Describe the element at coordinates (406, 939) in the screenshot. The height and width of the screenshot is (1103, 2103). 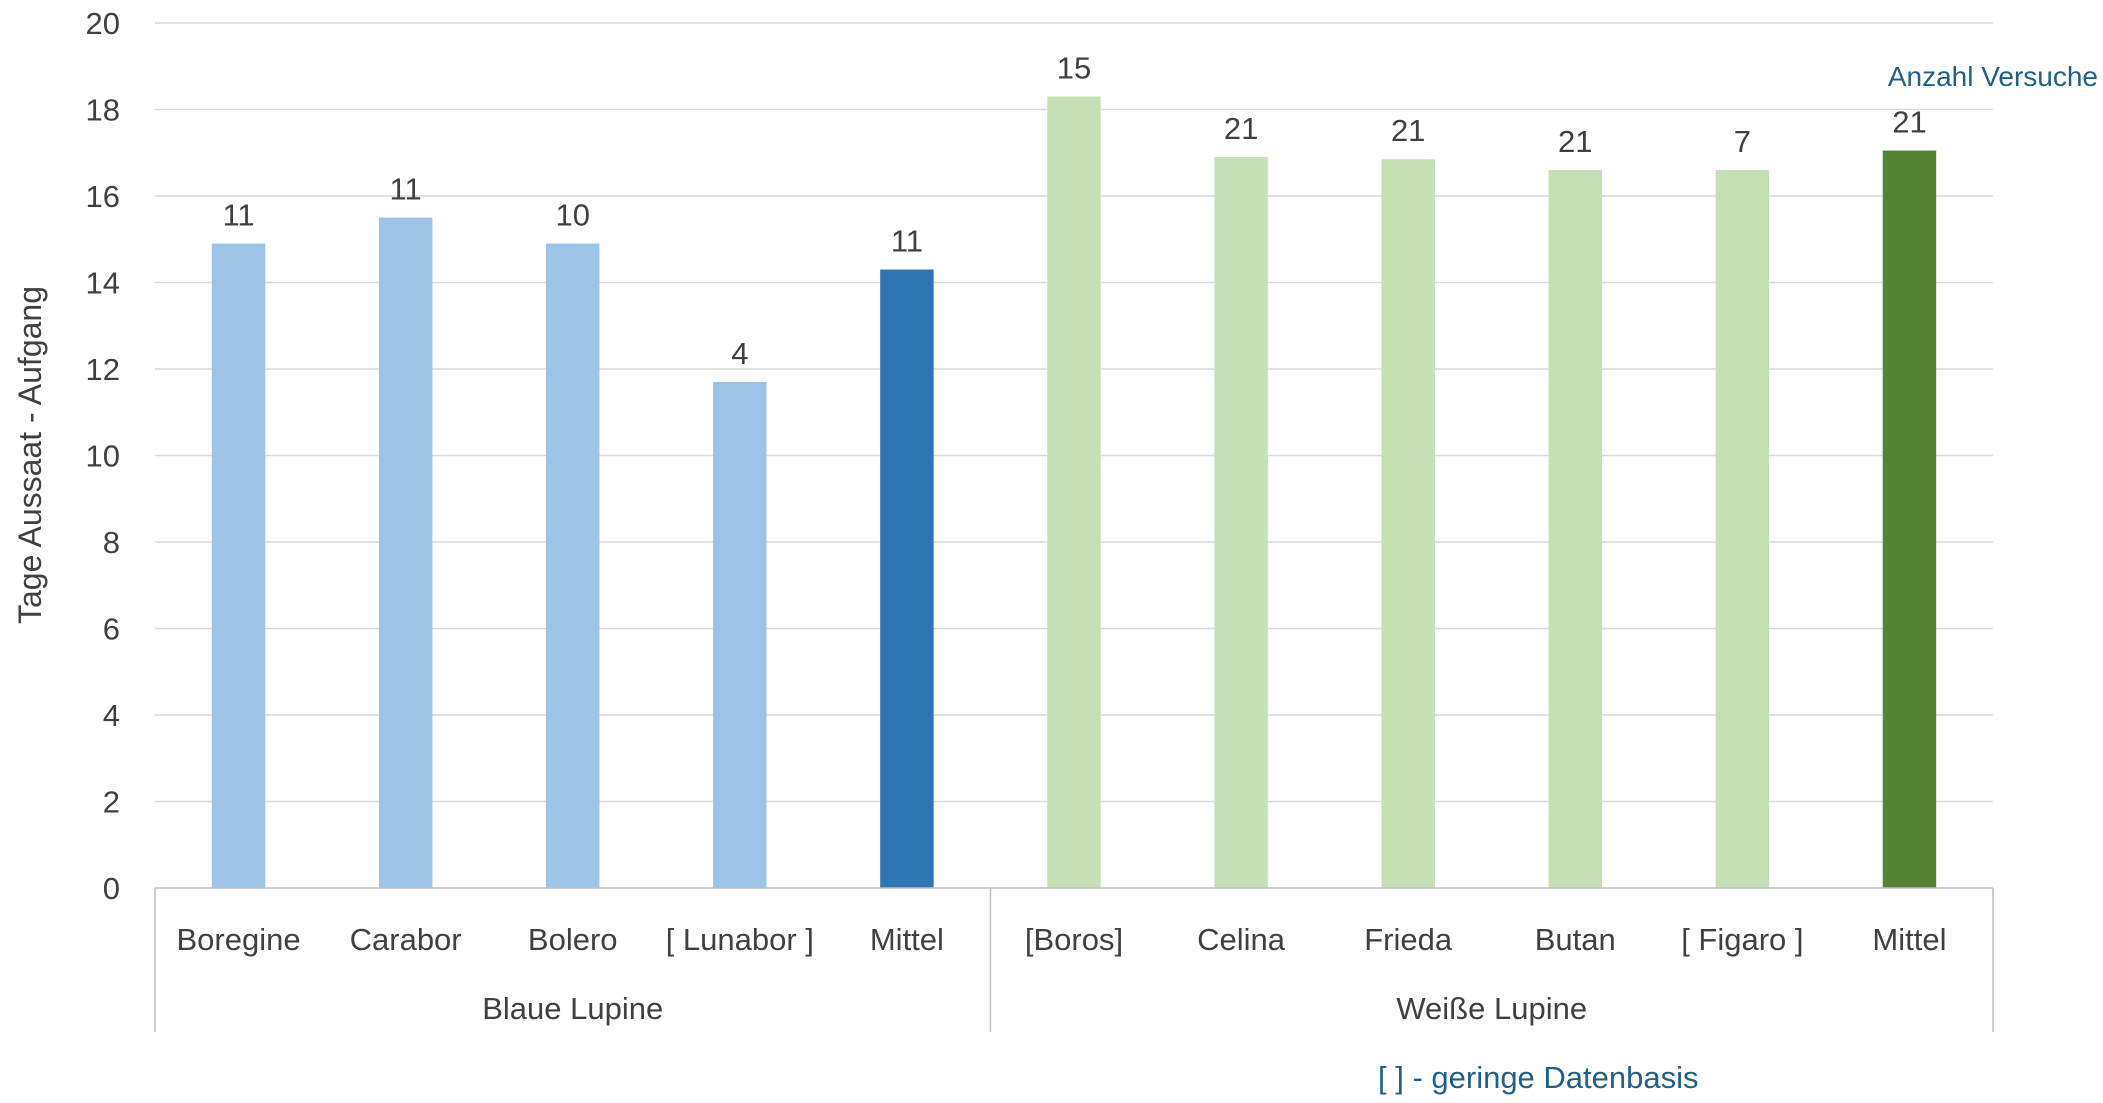
I see `x-tick-label: Carabor` at that location.